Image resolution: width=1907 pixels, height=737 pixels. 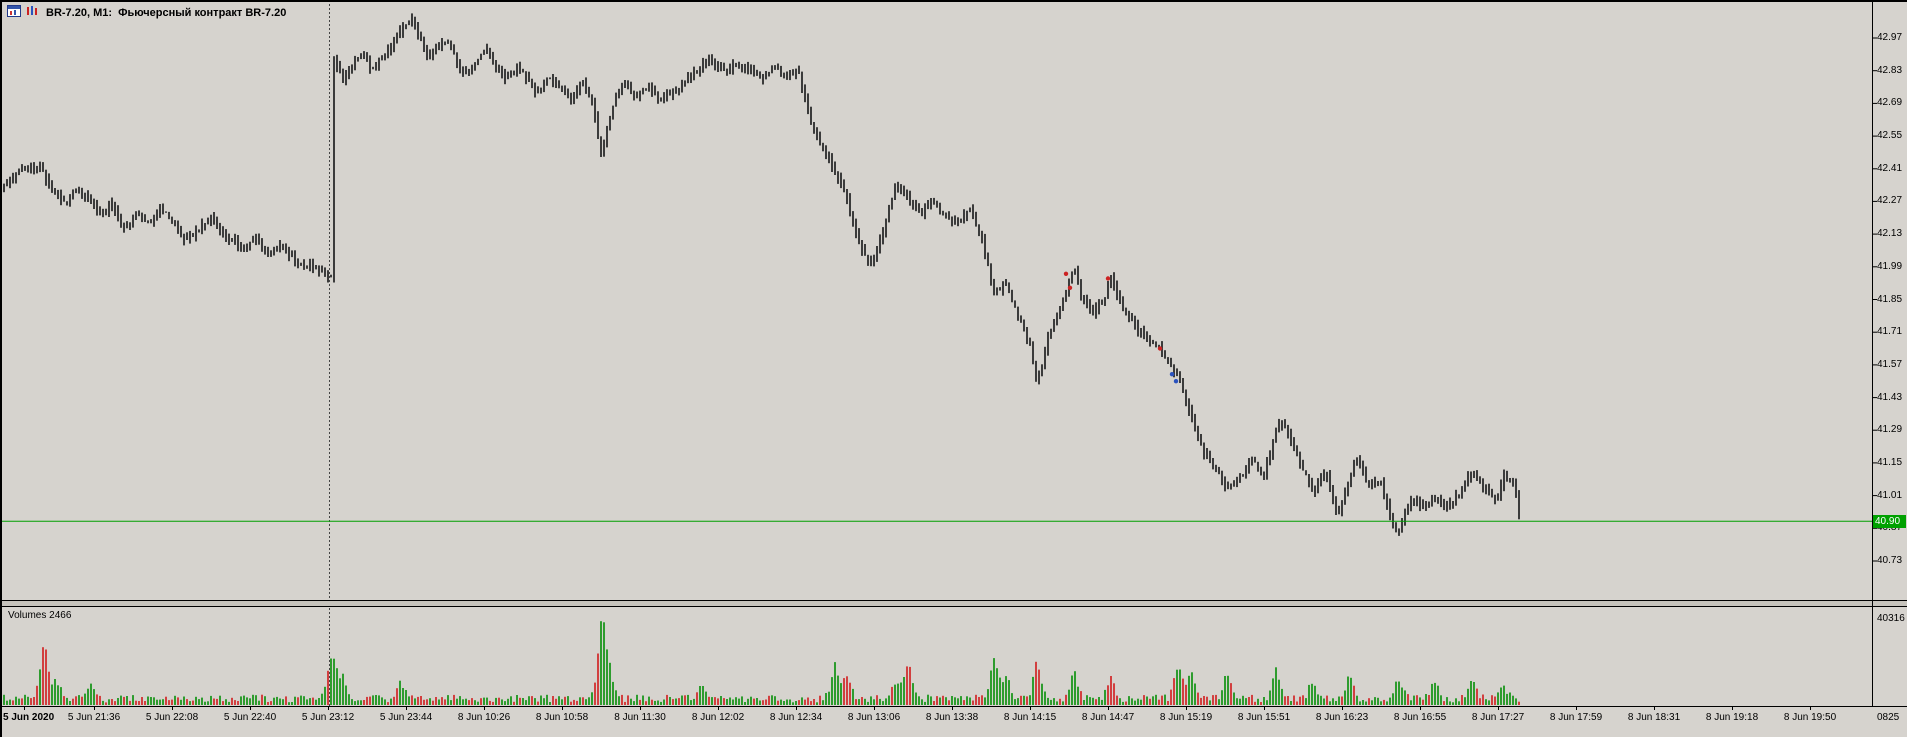 What do you see at coordinates (1890, 495) in the screenshot?
I see `price-axis-label: 41.01` at bounding box center [1890, 495].